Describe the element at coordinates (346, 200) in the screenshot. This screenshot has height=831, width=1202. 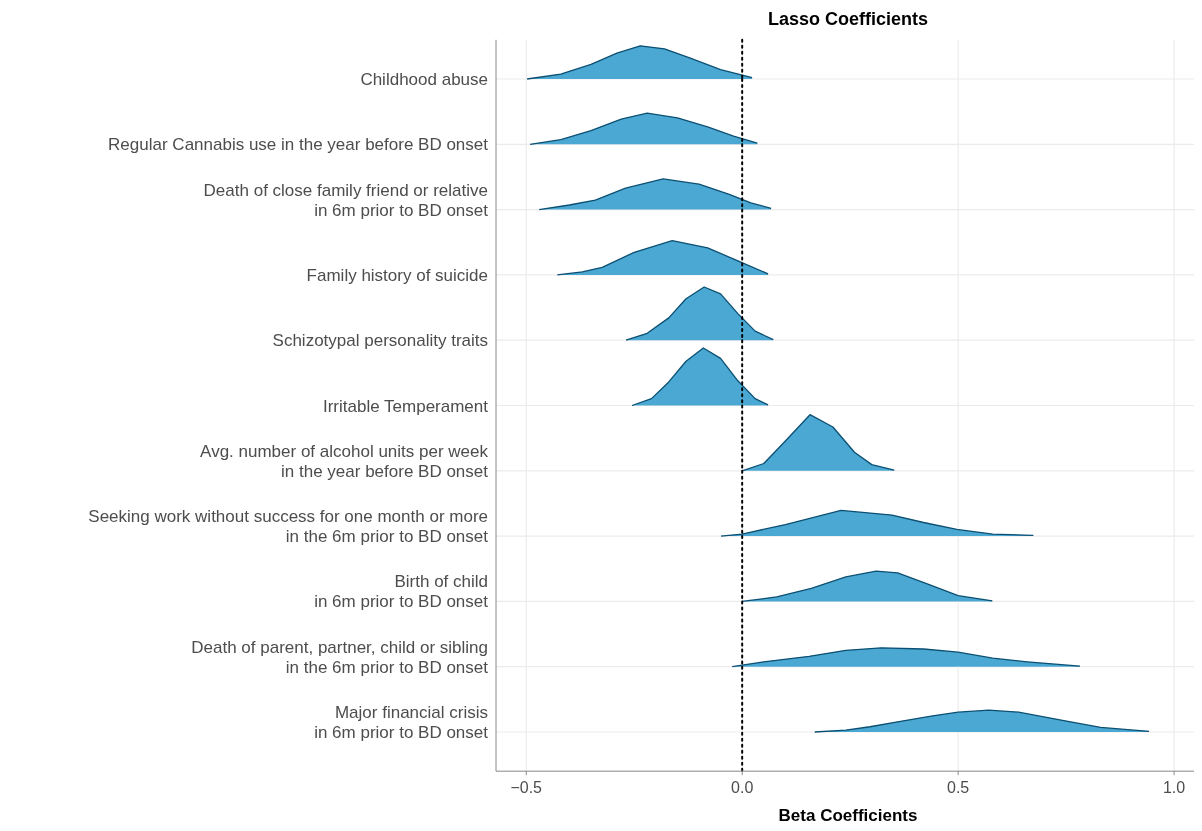
I see `y-axis-title: Death of close family friend or relative in 6m prior to BD onset` at that location.